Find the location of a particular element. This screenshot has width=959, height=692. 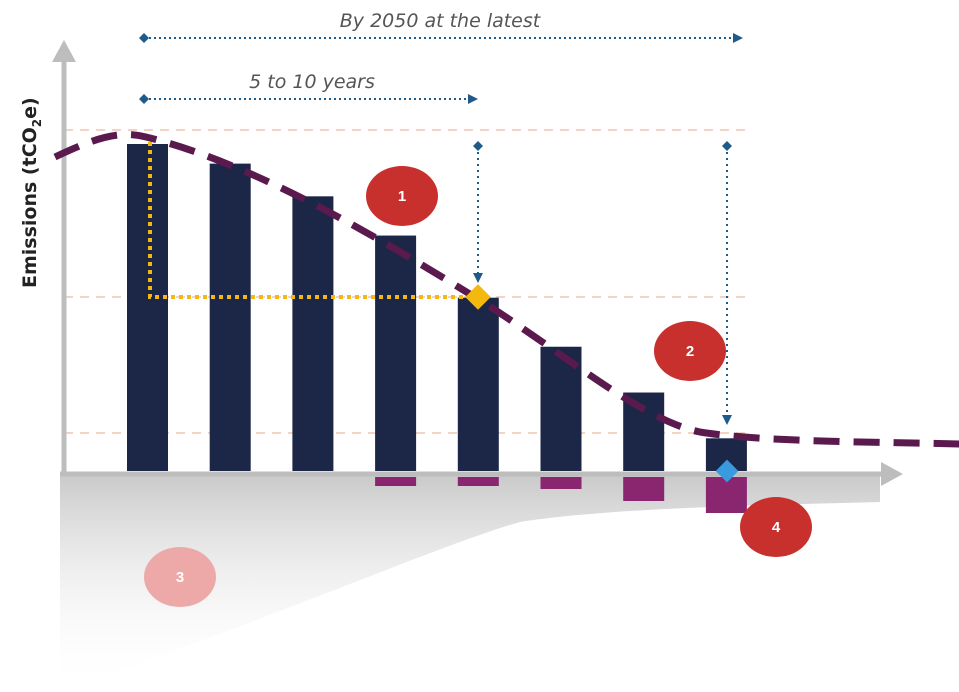

reduction-bracket is located at coordinates (313, 220).